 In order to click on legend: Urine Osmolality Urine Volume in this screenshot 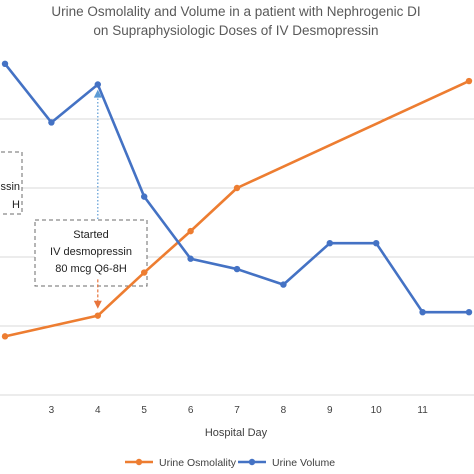, I will do `click(230, 463)`.